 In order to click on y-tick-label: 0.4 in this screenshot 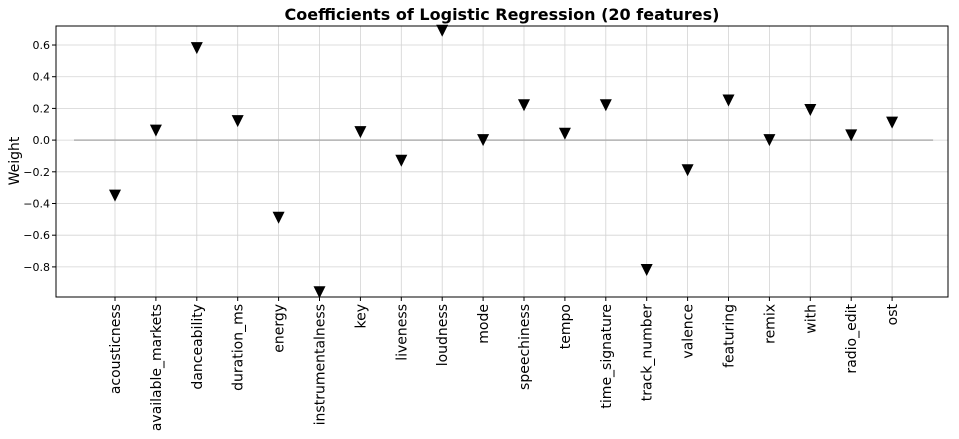, I will do `click(42, 77)`.